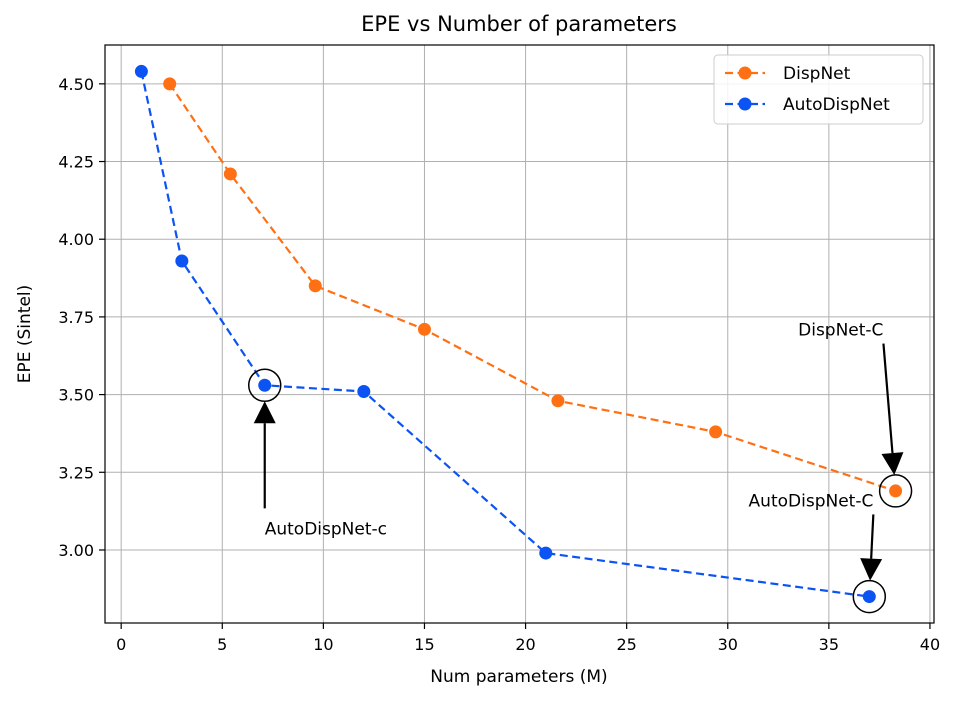  I want to click on y-tick-label: 3.00, so click(76, 550).